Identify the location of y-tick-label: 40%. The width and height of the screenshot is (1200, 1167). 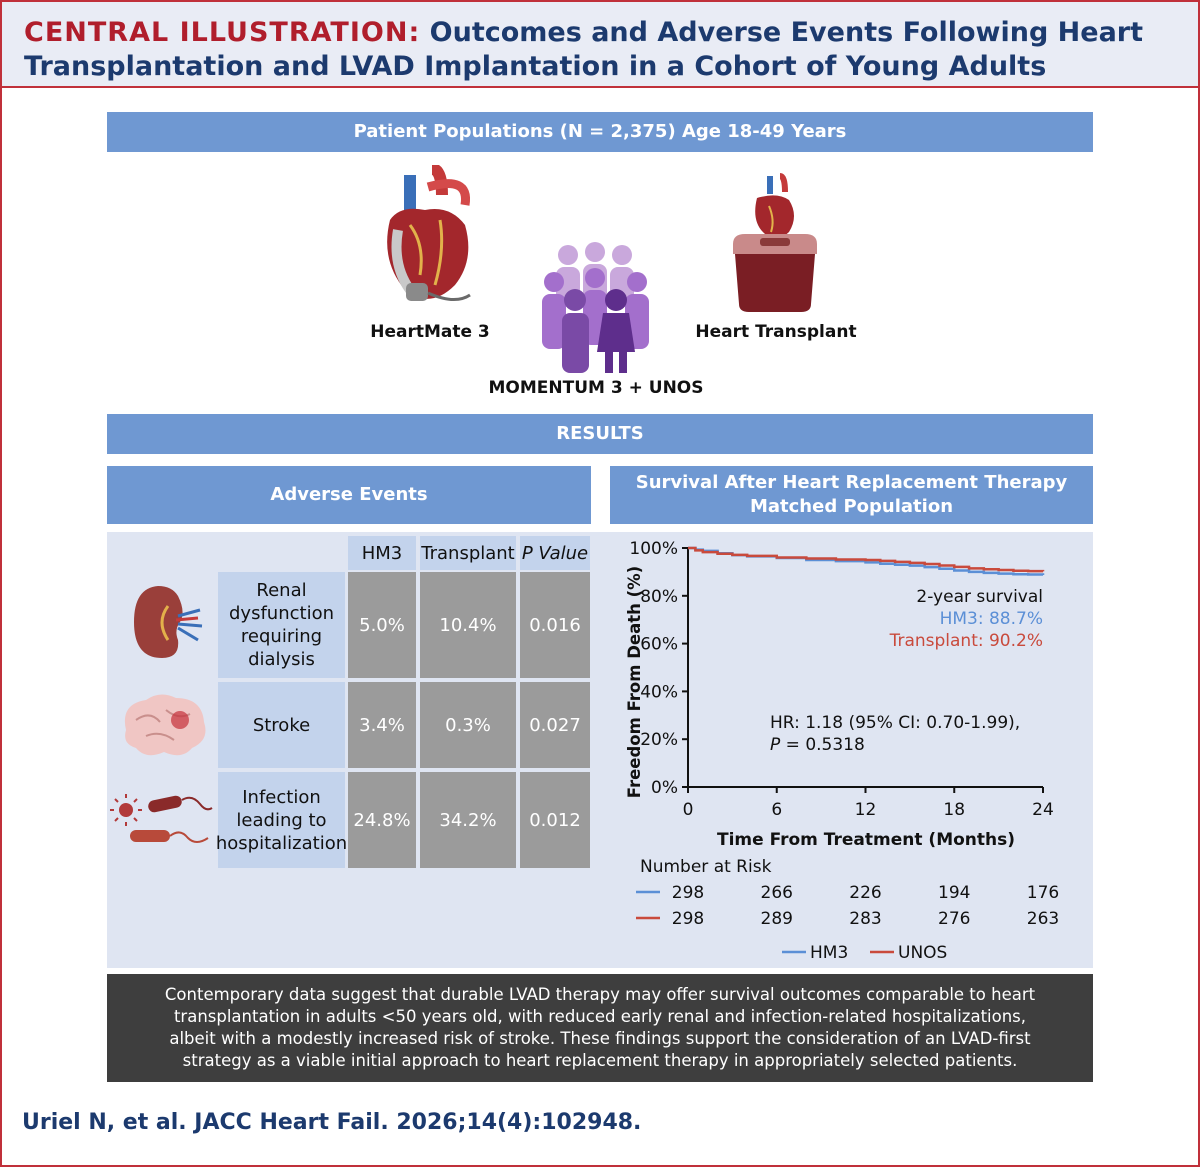
(659, 692).